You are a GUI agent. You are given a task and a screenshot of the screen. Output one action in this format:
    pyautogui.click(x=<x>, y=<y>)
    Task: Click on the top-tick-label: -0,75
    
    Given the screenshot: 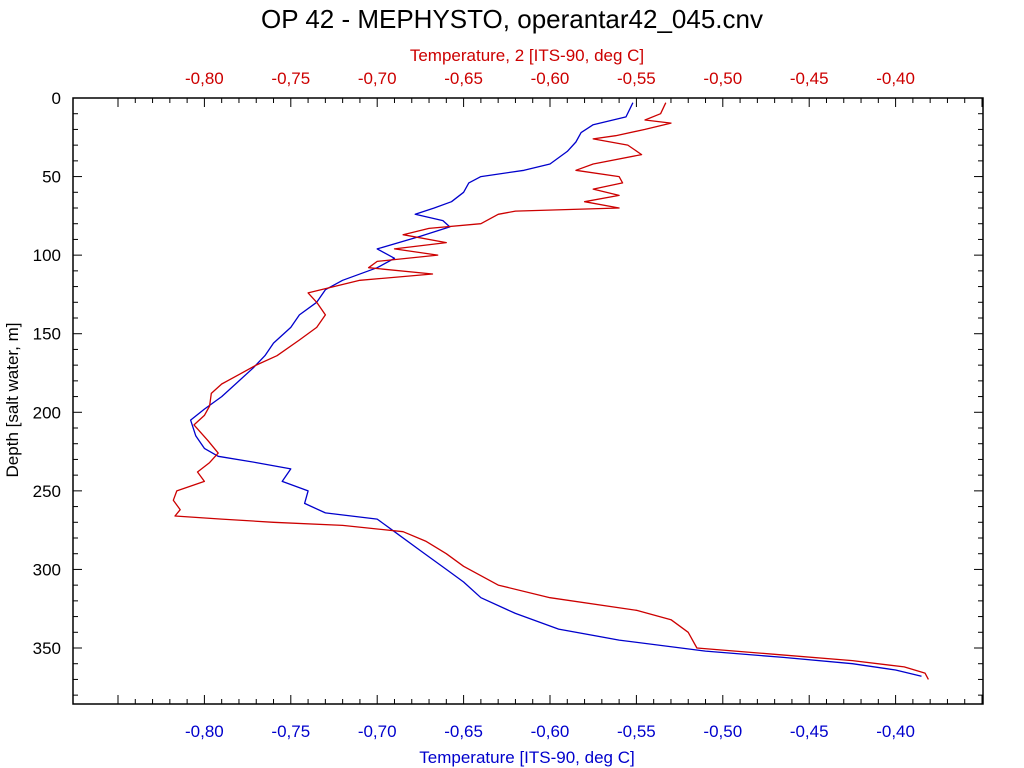 What is the action you would take?
    pyautogui.click(x=290, y=78)
    